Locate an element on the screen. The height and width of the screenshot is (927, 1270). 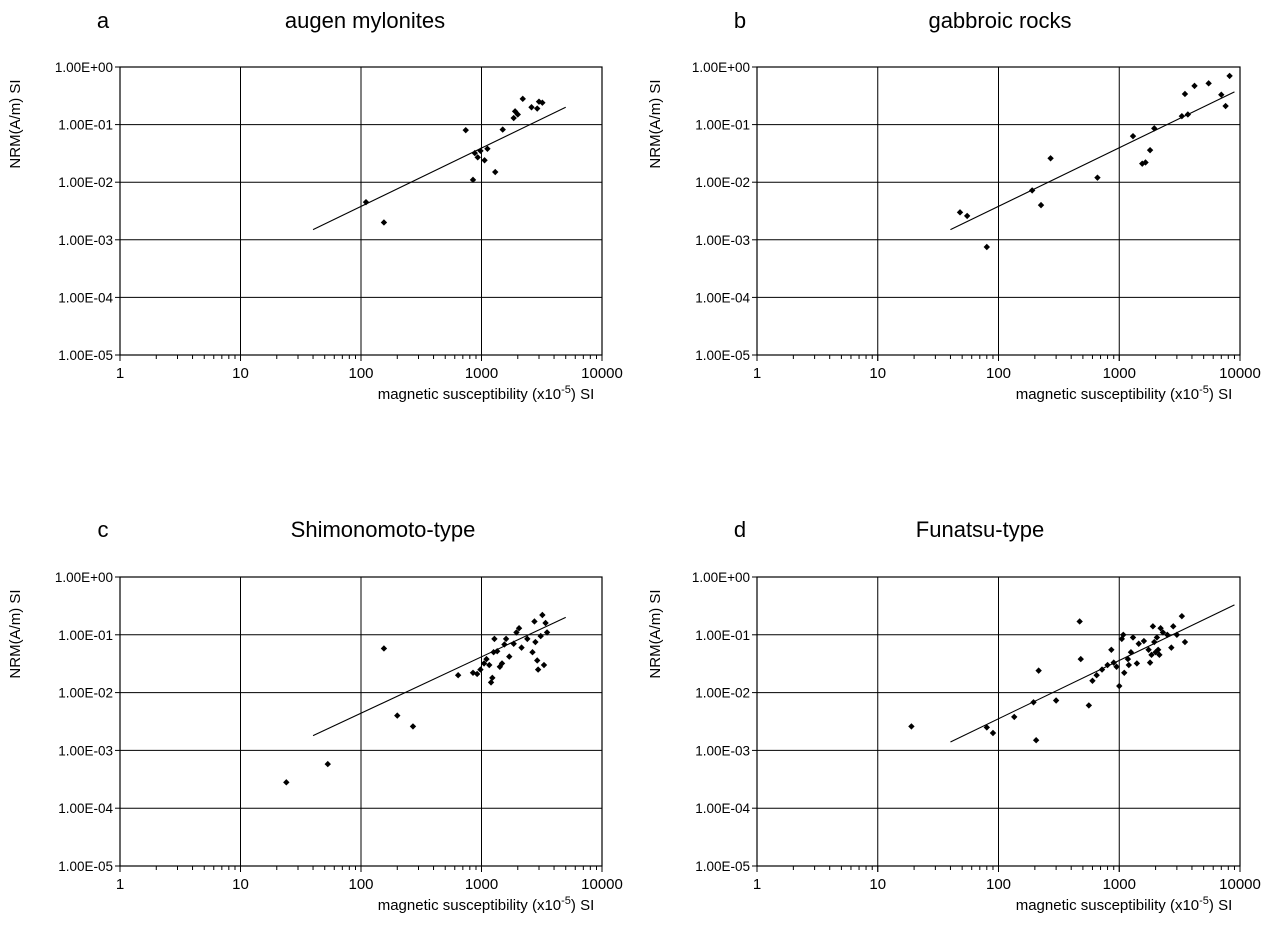
chart-title: Funatsu-type is located at coordinates (980, 529).